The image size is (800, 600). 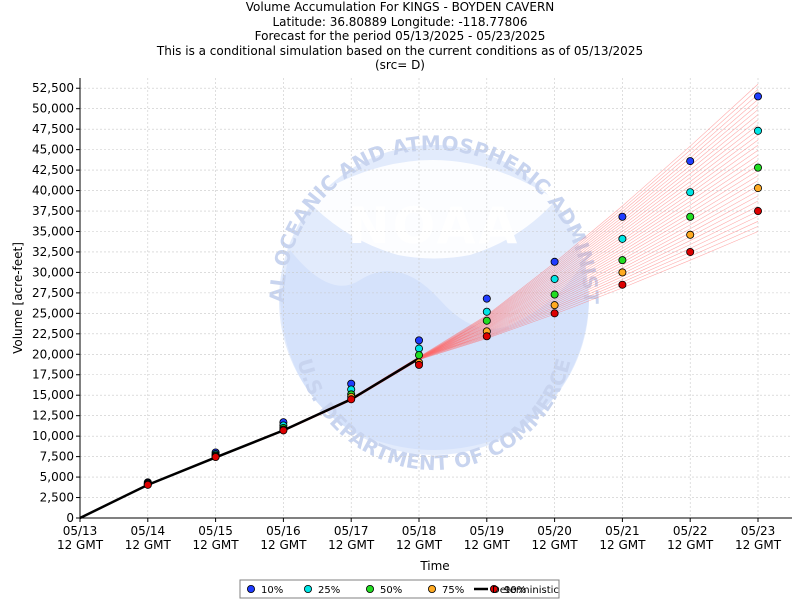 What do you see at coordinates (400, 65) in the screenshot?
I see `chart-subtitle-source: (src= D)` at bounding box center [400, 65].